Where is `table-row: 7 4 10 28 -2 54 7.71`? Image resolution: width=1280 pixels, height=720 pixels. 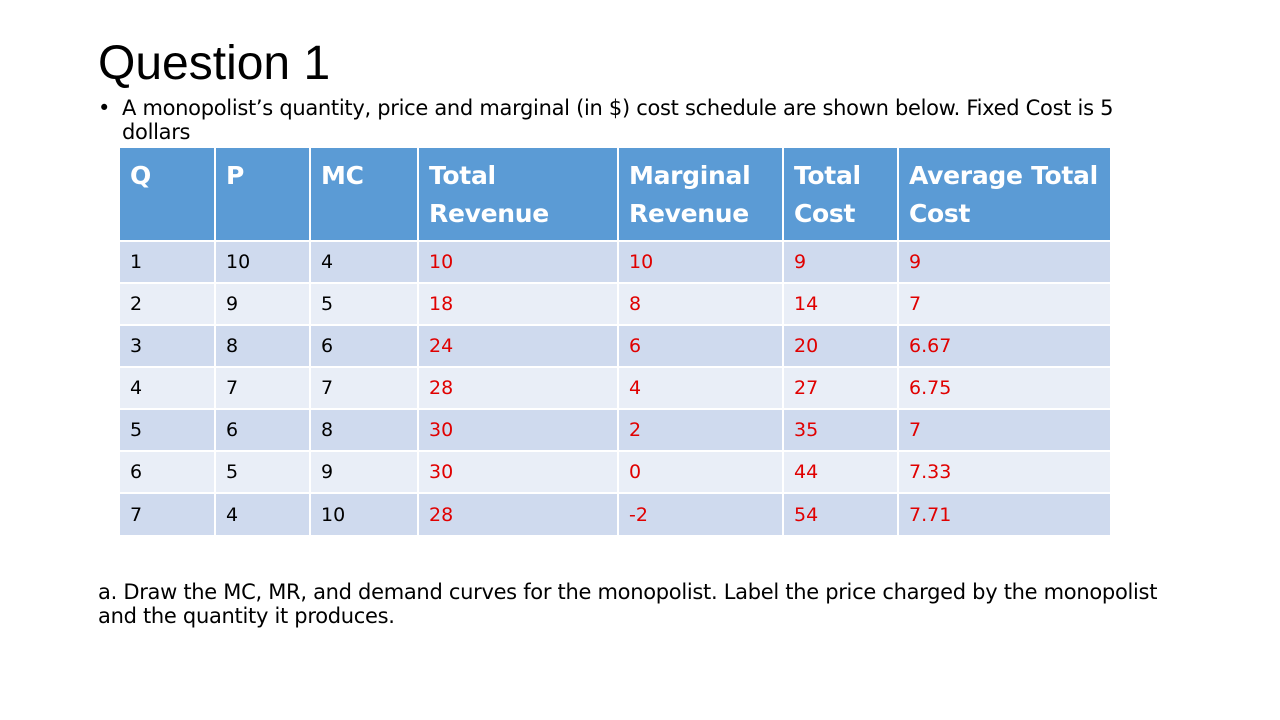 table-row: 7 4 10 28 -2 54 7.71 is located at coordinates (615, 513).